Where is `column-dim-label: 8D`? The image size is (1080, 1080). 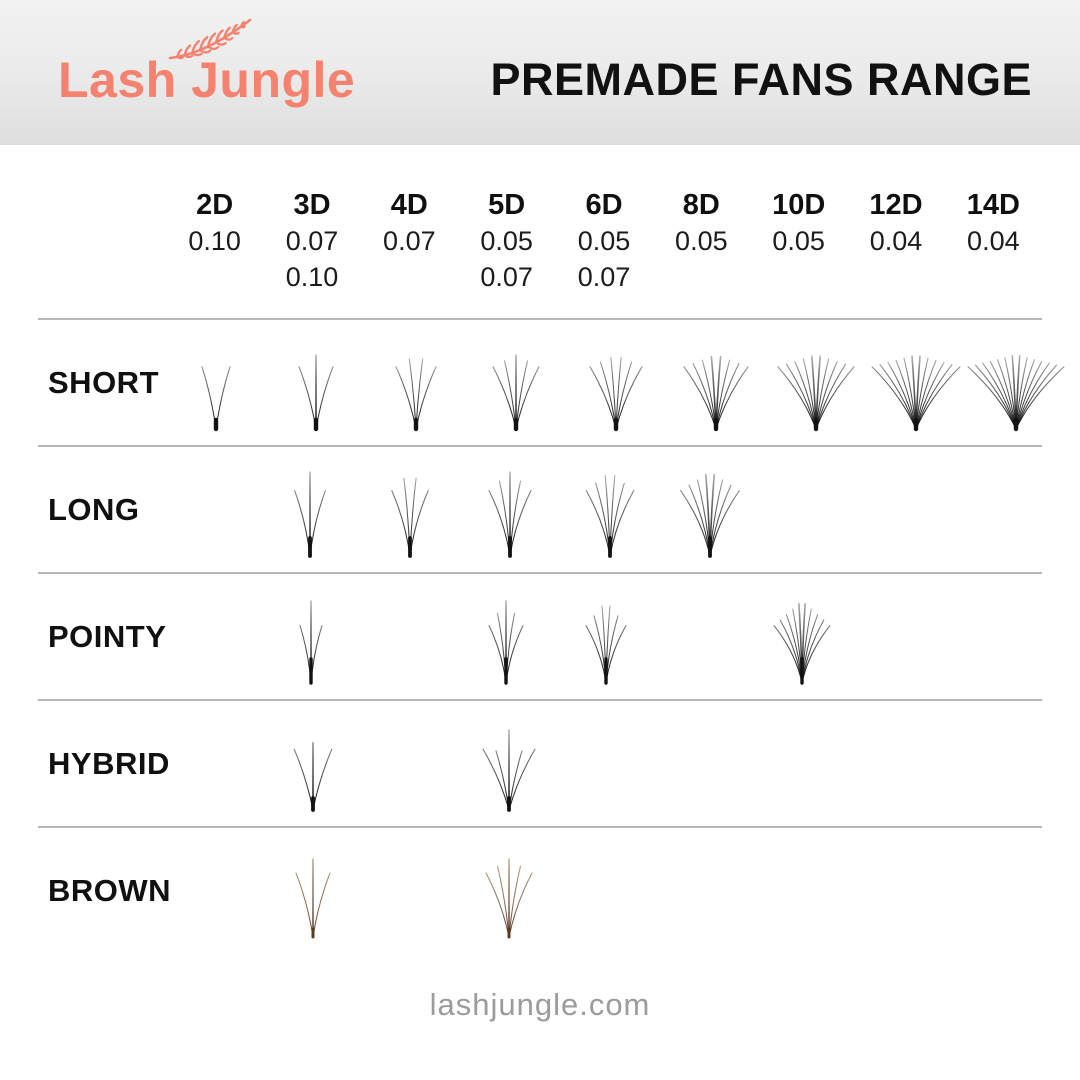
column-dim-label: 8D is located at coordinates (701, 205).